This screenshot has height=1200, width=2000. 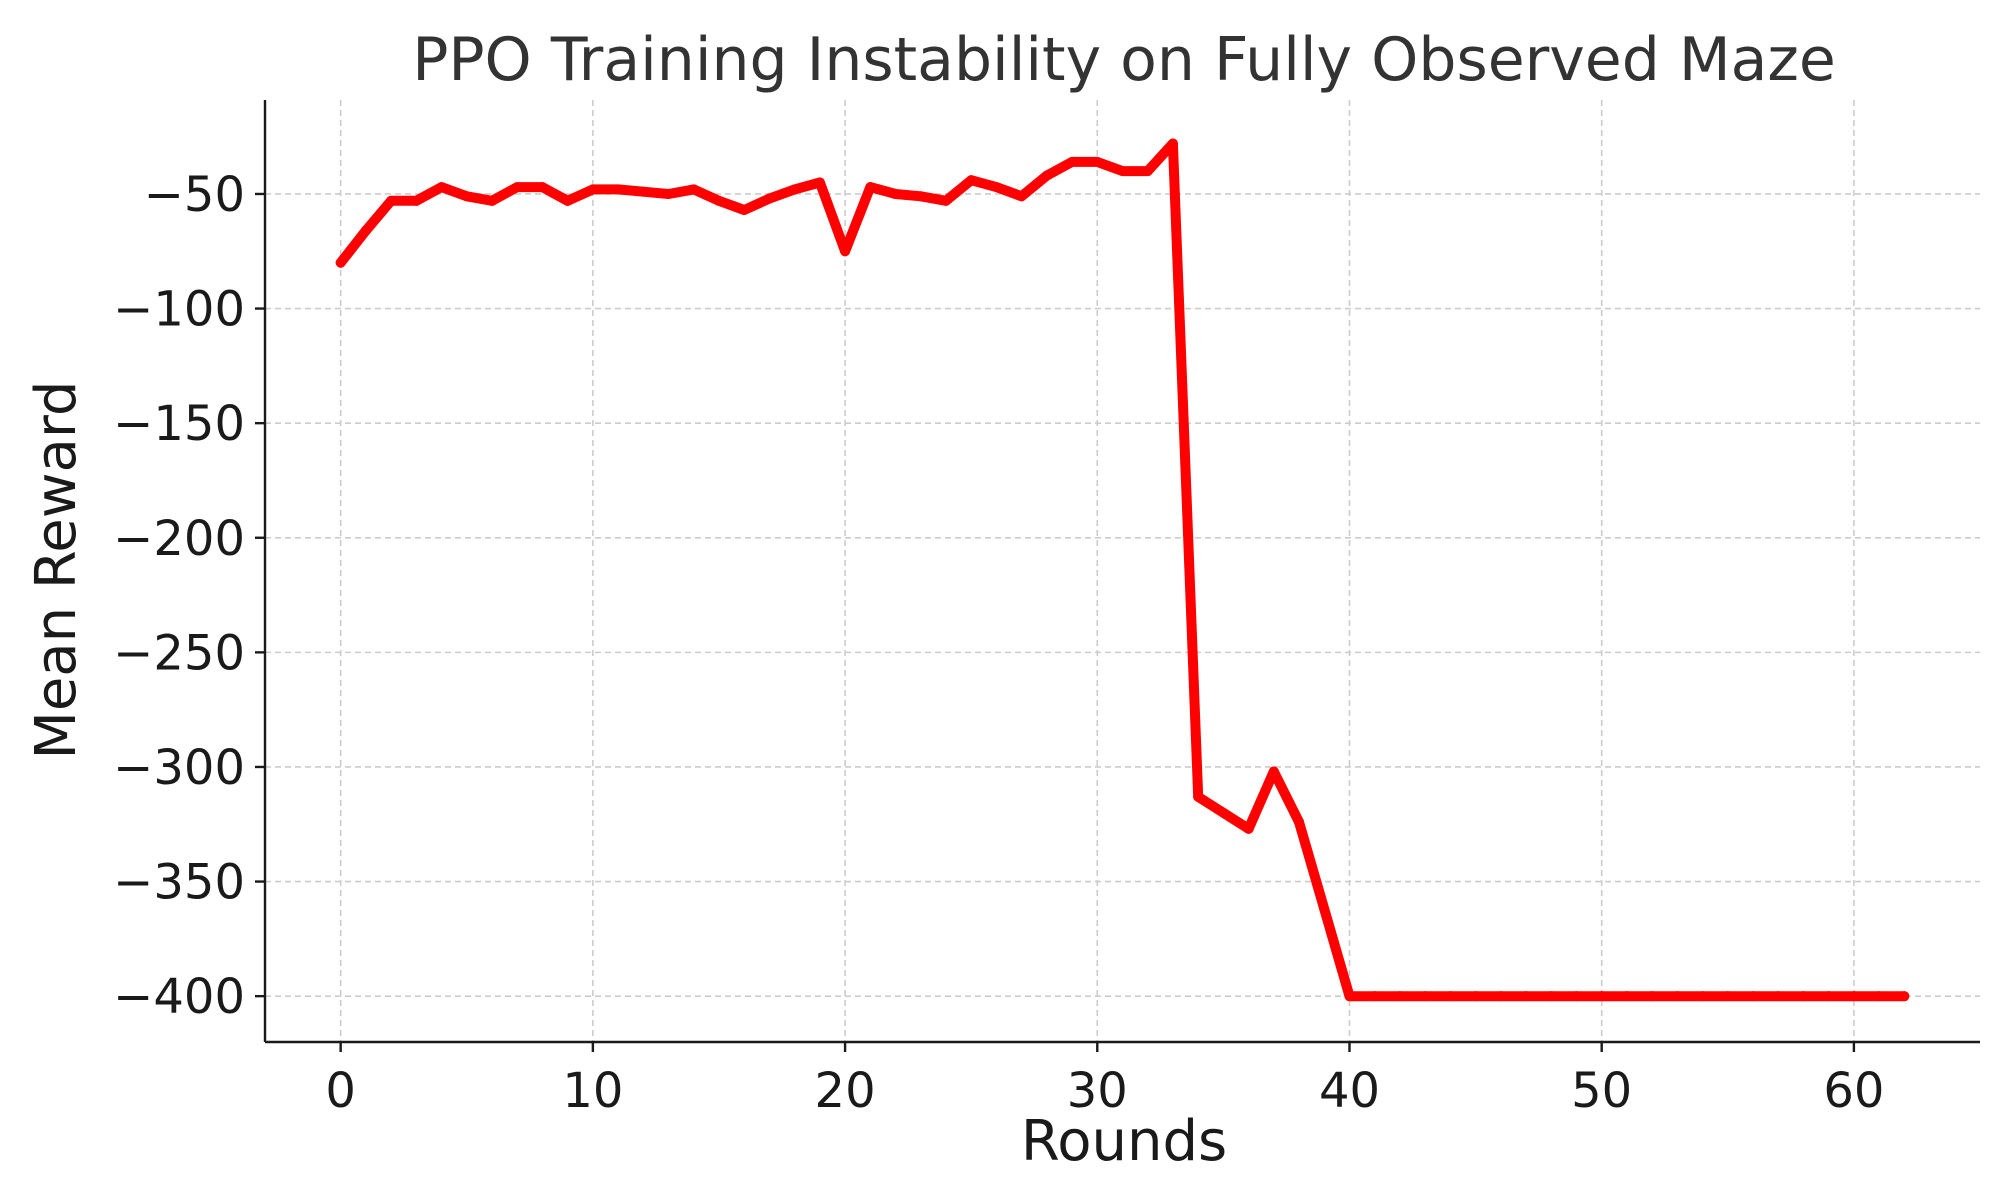 I want to click on y-tick-label: −250, so click(x=179, y=653).